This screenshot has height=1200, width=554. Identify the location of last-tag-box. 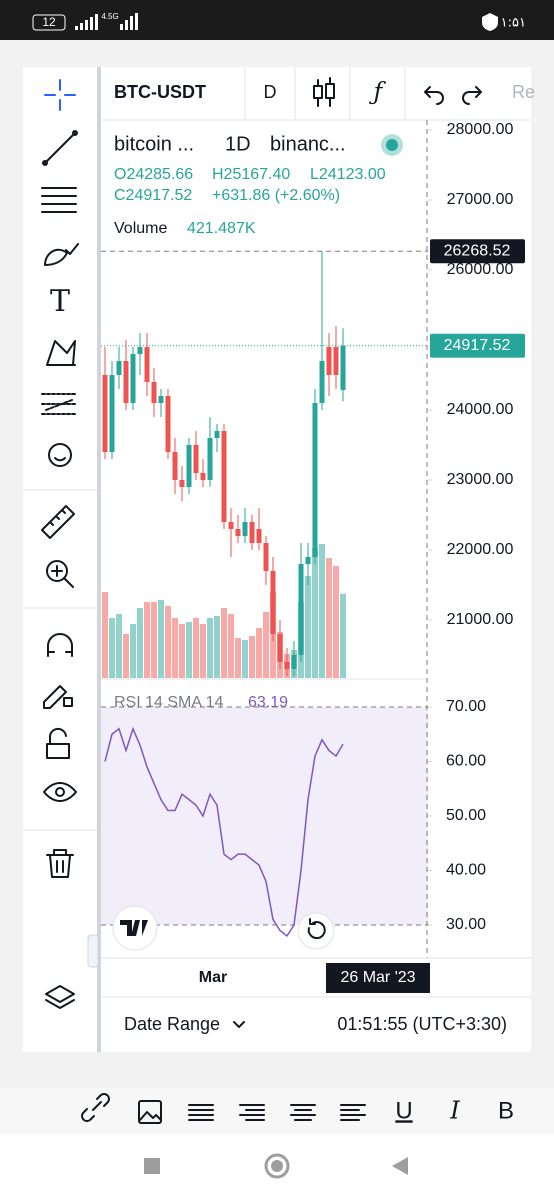
(477, 345).